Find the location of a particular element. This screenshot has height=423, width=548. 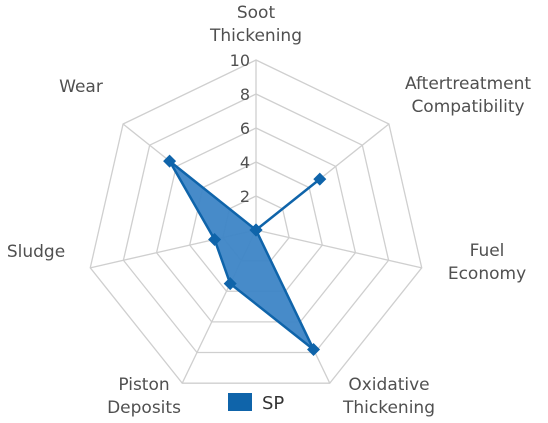

axis-label-6: Sludge is located at coordinates (36, 252).